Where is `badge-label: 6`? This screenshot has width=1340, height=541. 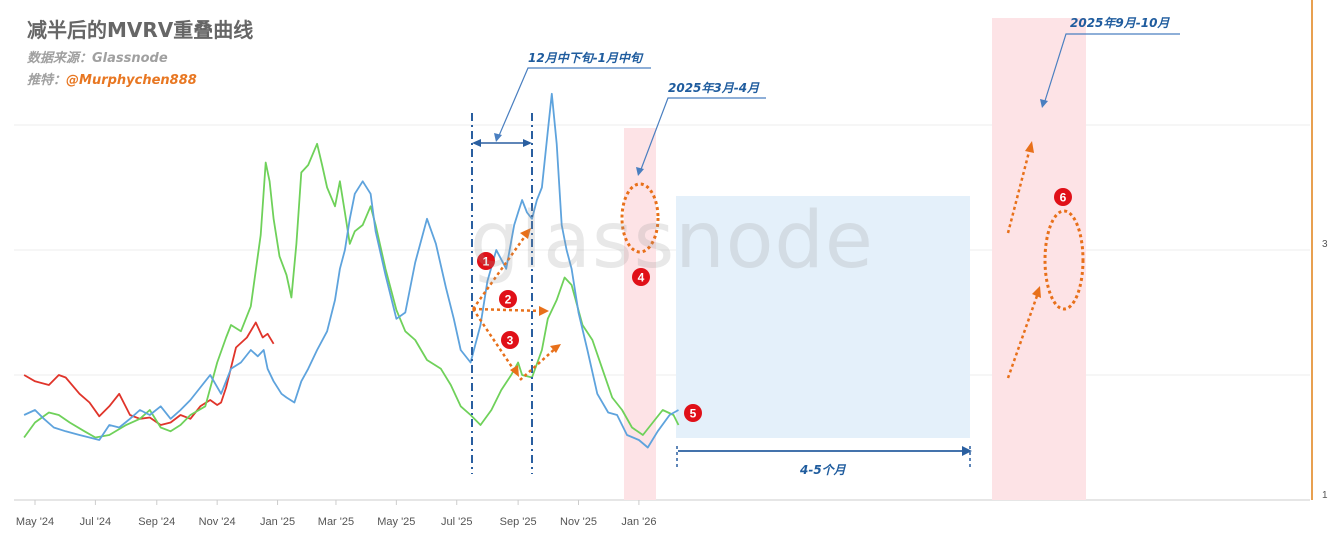
badge-label: 6 is located at coordinates (1063, 198).